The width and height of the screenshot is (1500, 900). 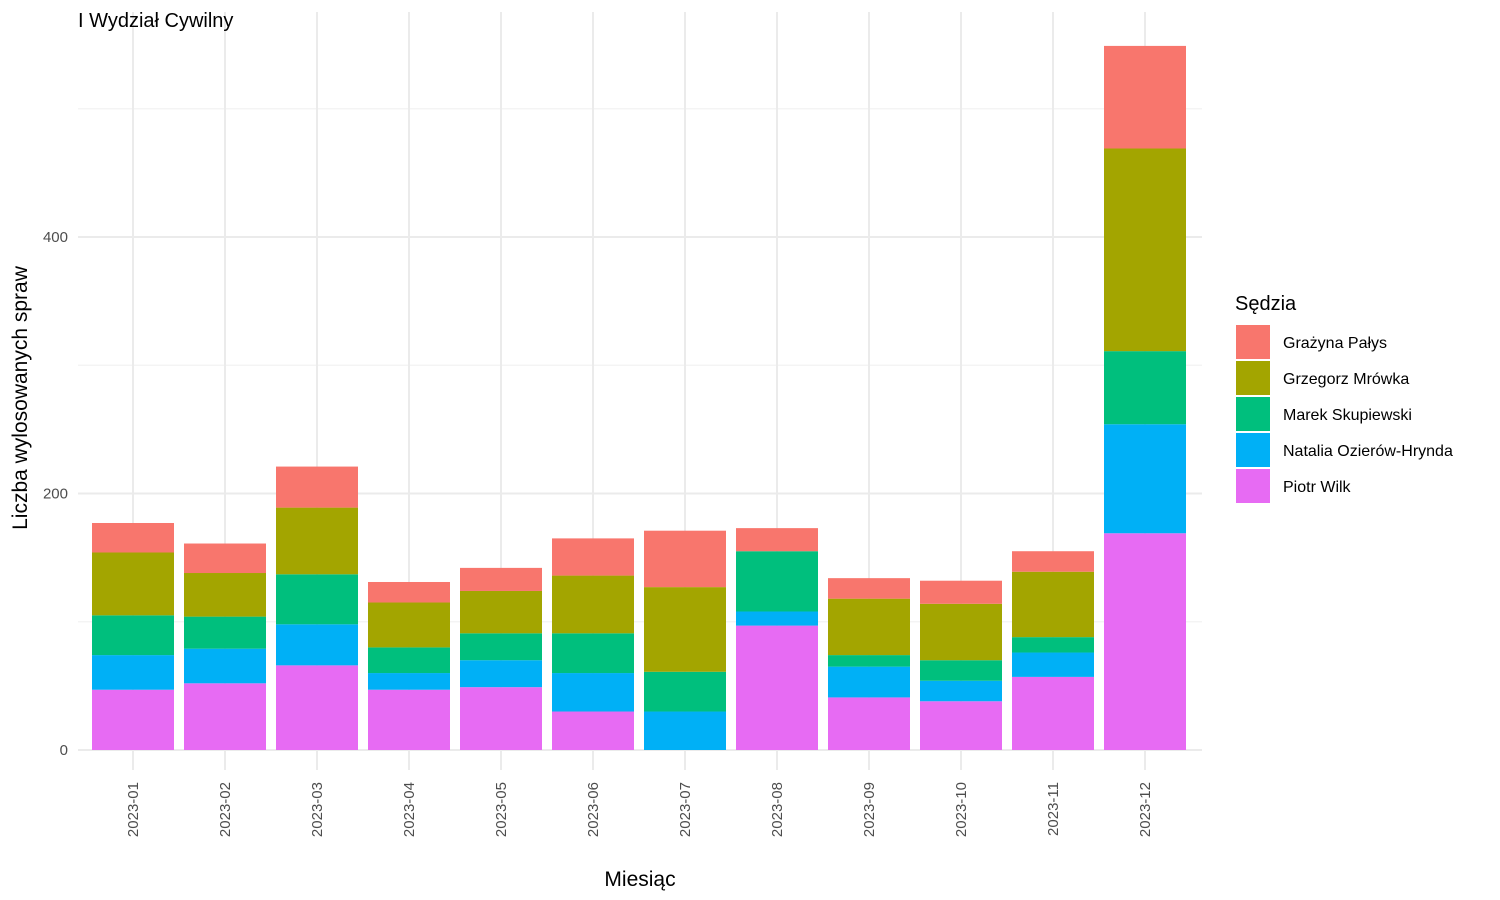 I want to click on legend-label: Piotr Wilk, so click(x=1317, y=487).